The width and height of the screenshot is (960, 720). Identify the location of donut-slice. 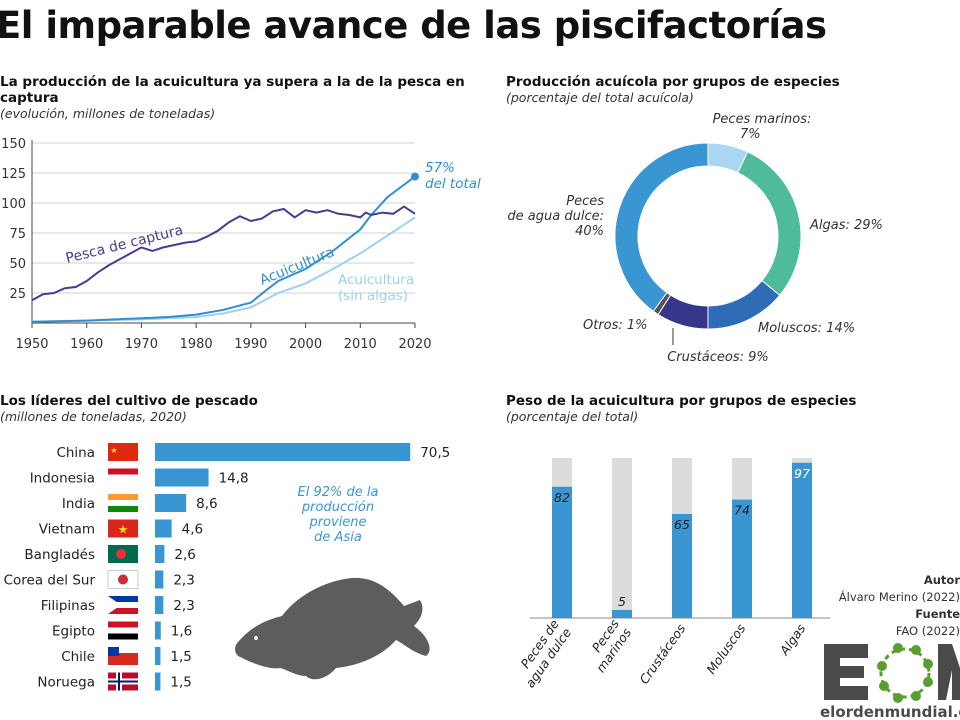
(769, 223).